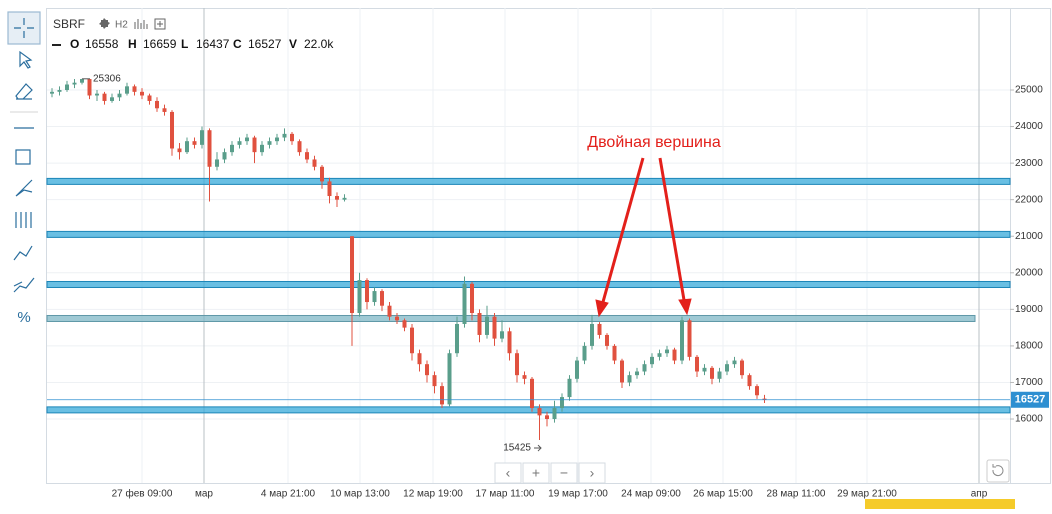 The image size is (1052, 514). Describe the element at coordinates (213, 44) in the screenshot. I see `legend-value: 16437` at that location.